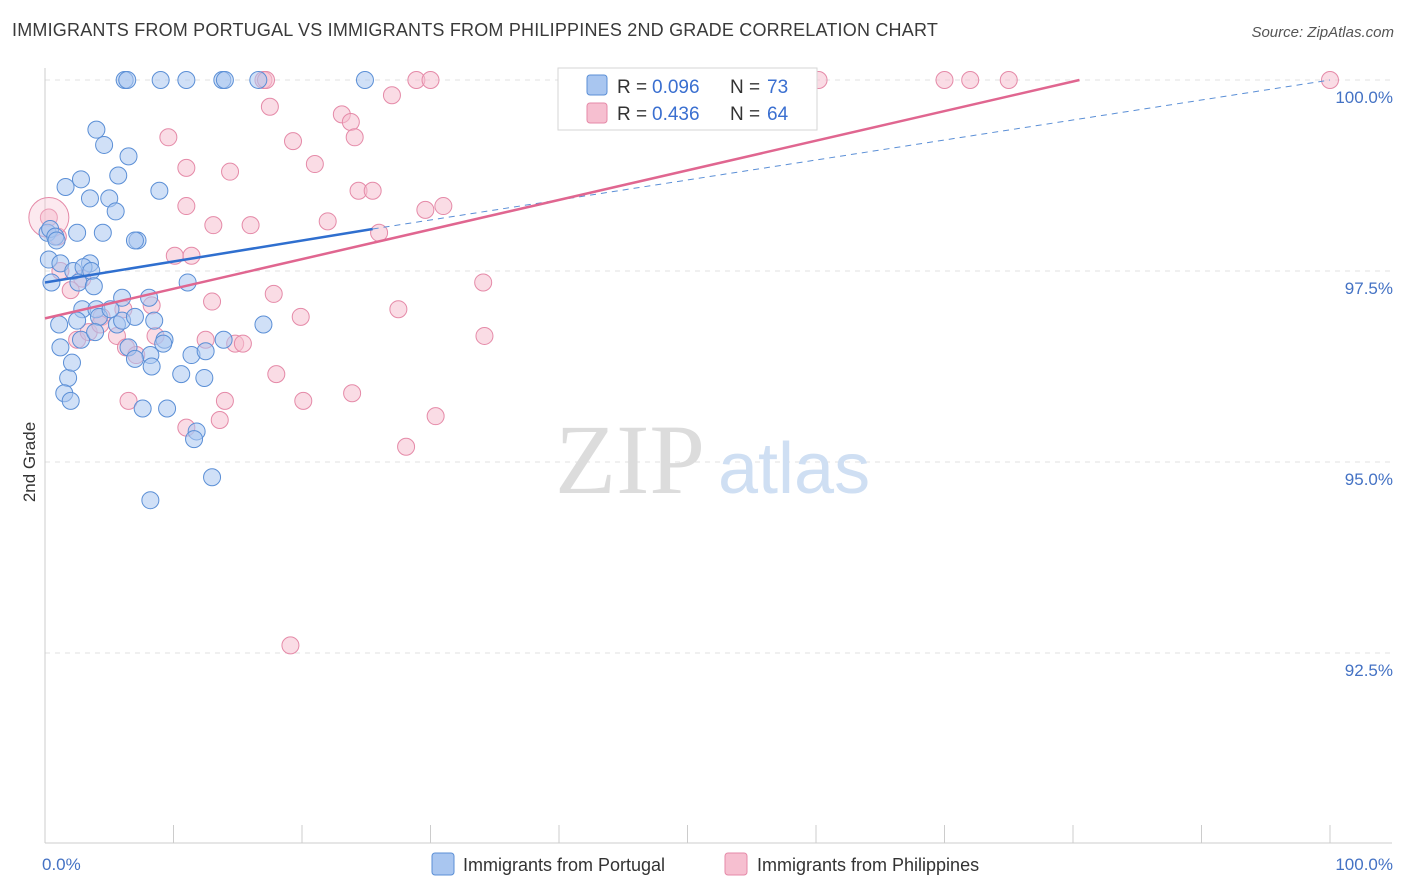 The width and height of the screenshot is (1406, 892). What do you see at coordinates (564, 865) in the screenshot?
I see `series-legend-label-portugal: Immigrants from Portugal` at bounding box center [564, 865].